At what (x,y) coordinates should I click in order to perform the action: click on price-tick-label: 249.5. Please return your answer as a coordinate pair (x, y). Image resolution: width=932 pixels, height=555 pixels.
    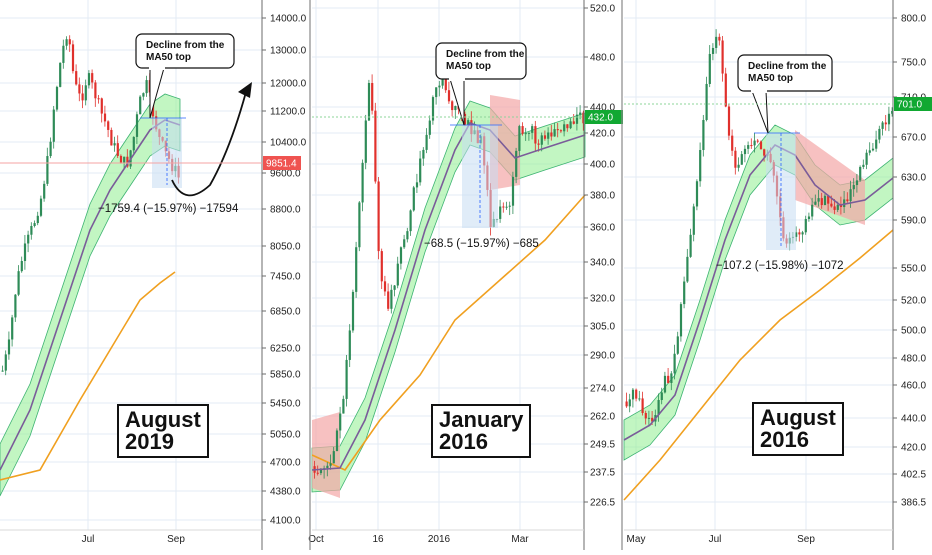
    Looking at the image, I should click on (602, 445).